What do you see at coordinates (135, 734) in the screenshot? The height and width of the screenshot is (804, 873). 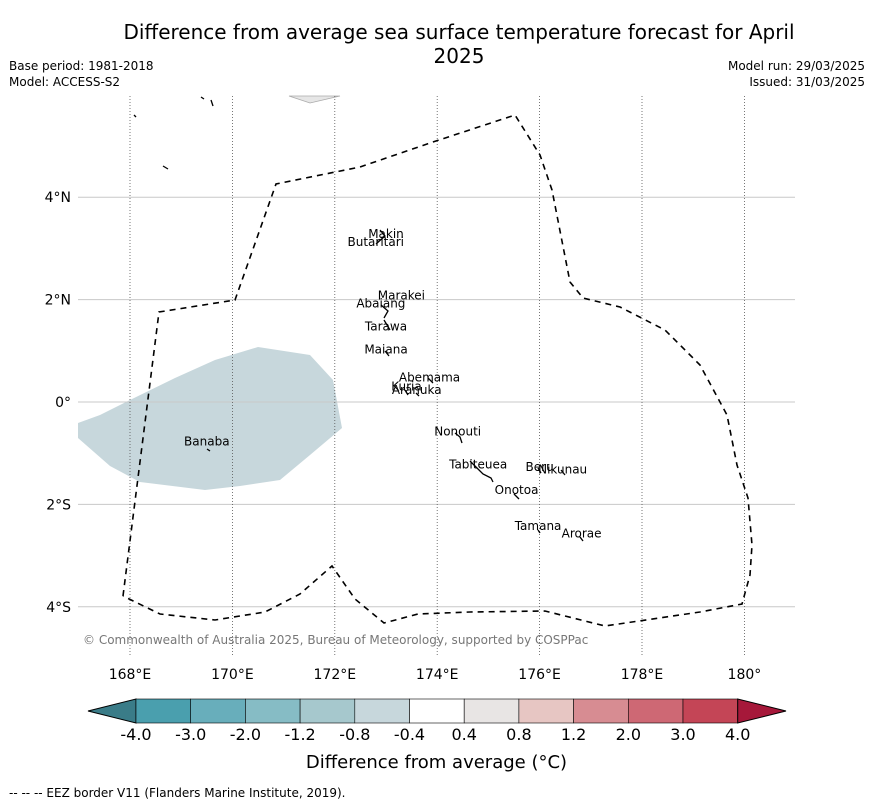 I see `colorbar-tick-label: -4.0` at bounding box center [135, 734].